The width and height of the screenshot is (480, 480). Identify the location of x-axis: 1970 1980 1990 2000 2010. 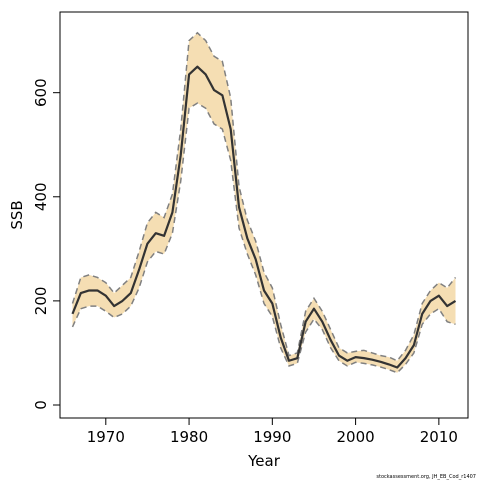
(272, 432).